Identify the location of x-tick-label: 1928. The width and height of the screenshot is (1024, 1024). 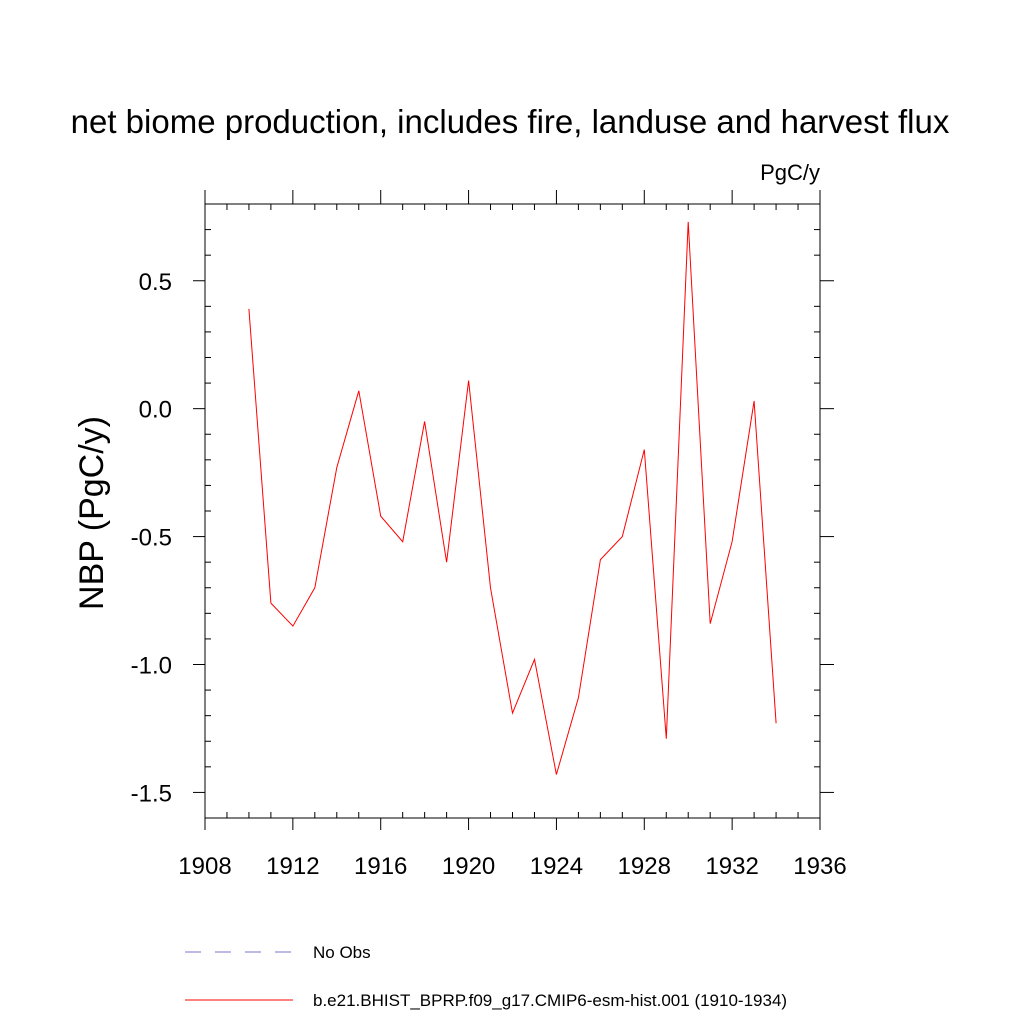
(644, 866).